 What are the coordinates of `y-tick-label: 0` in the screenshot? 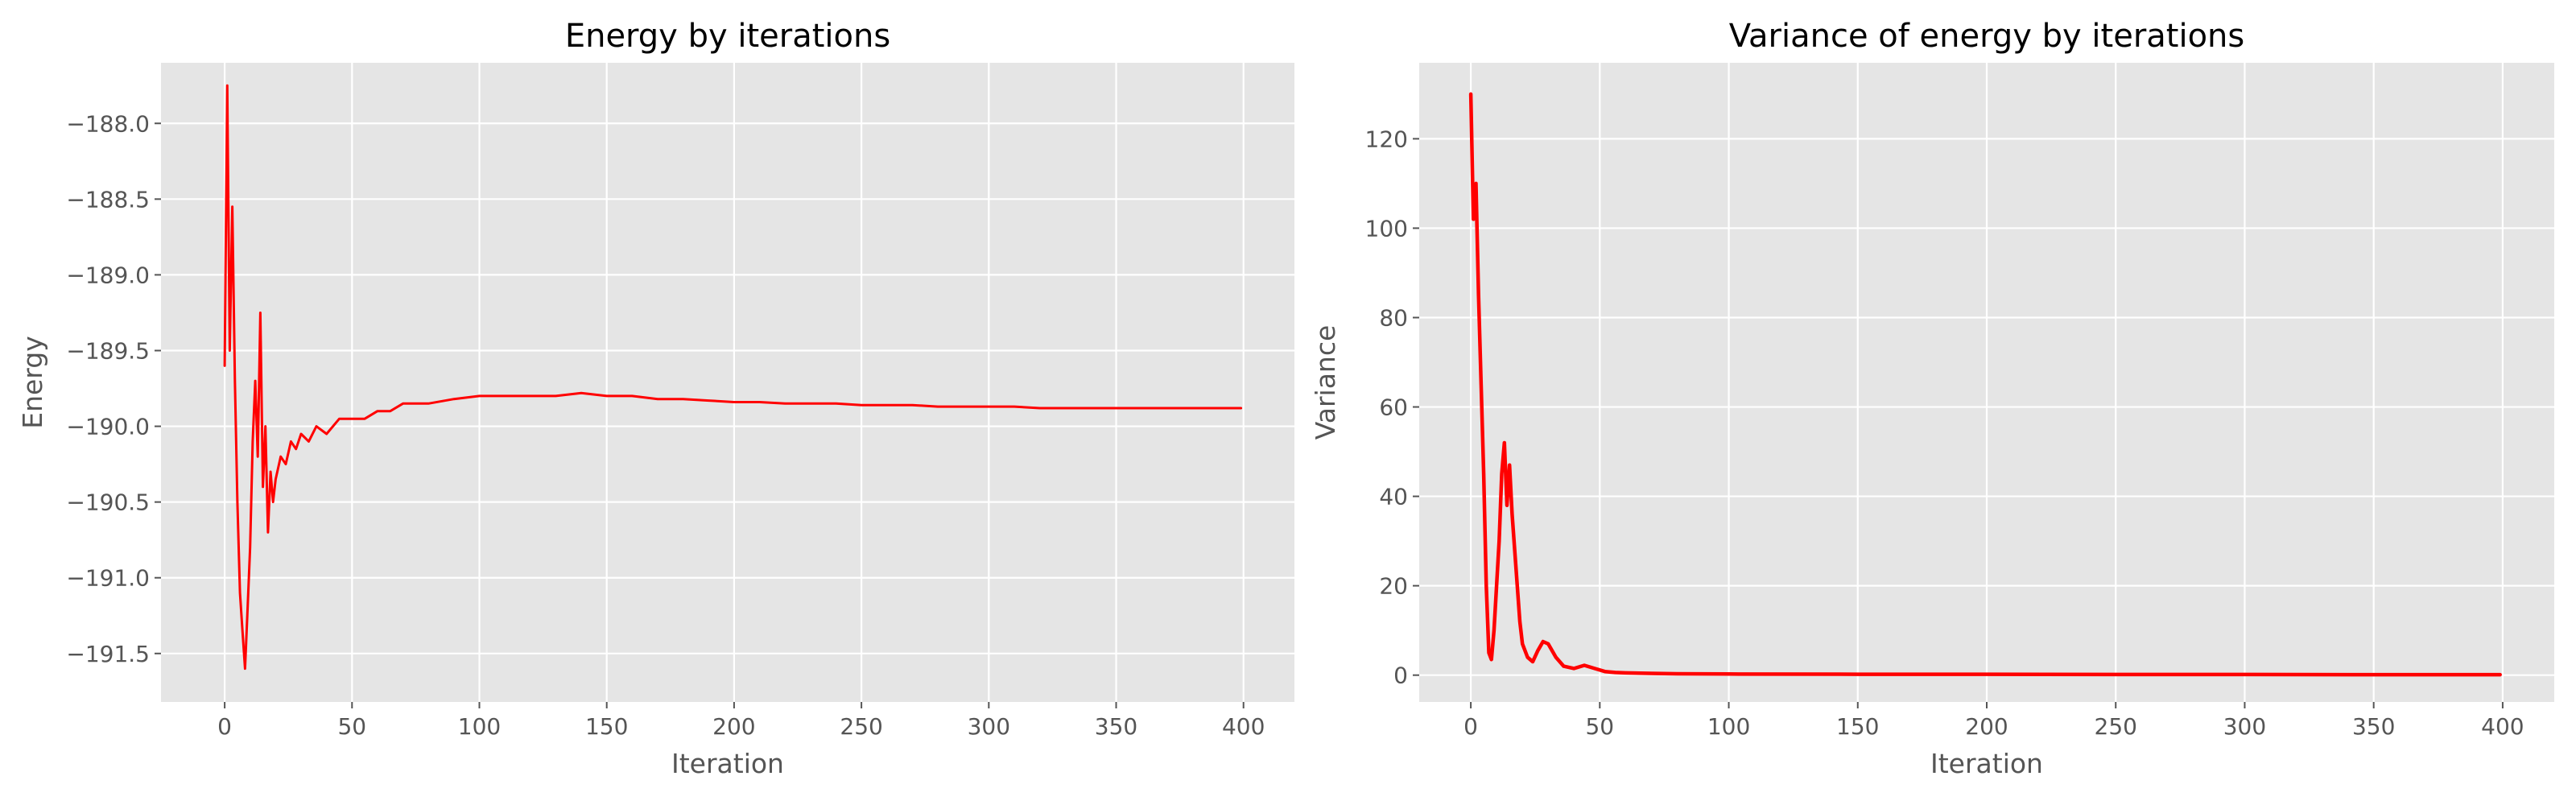 It's located at (1400, 676).